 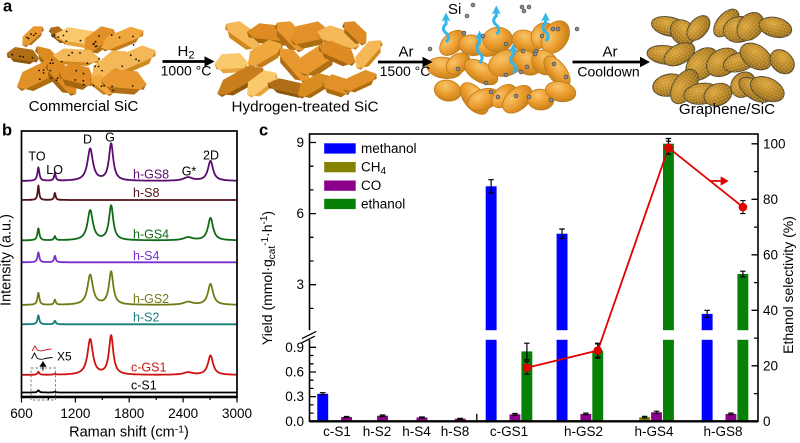 I want to click on svg-text: 1200, so click(x=75, y=413).